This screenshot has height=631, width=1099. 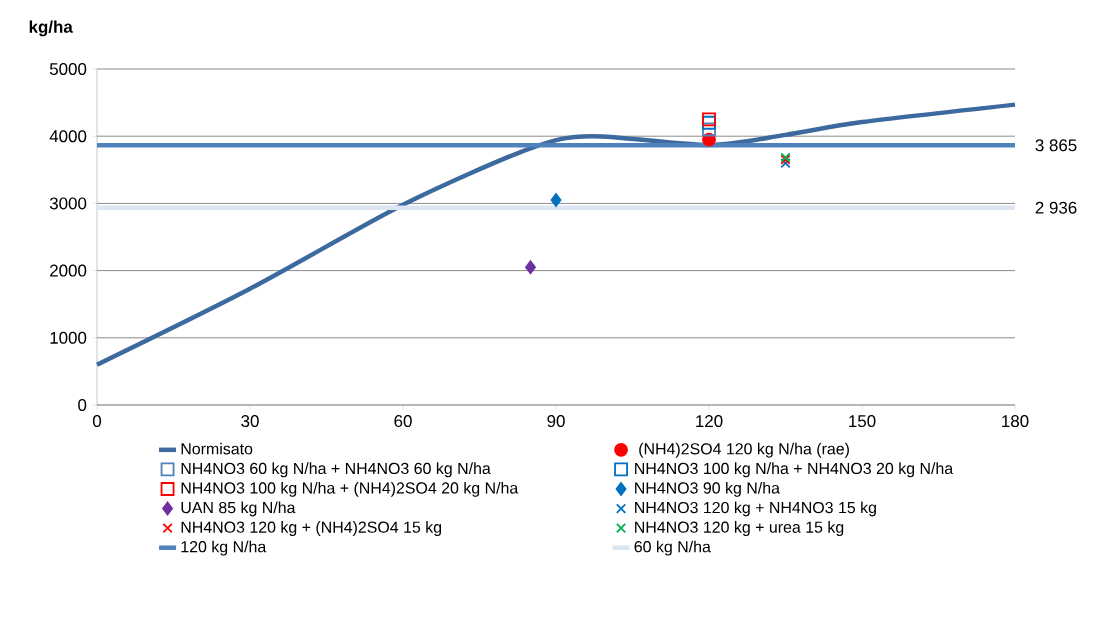 What do you see at coordinates (556, 421) in the screenshot?
I see `x-tick-label: 90` at bounding box center [556, 421].